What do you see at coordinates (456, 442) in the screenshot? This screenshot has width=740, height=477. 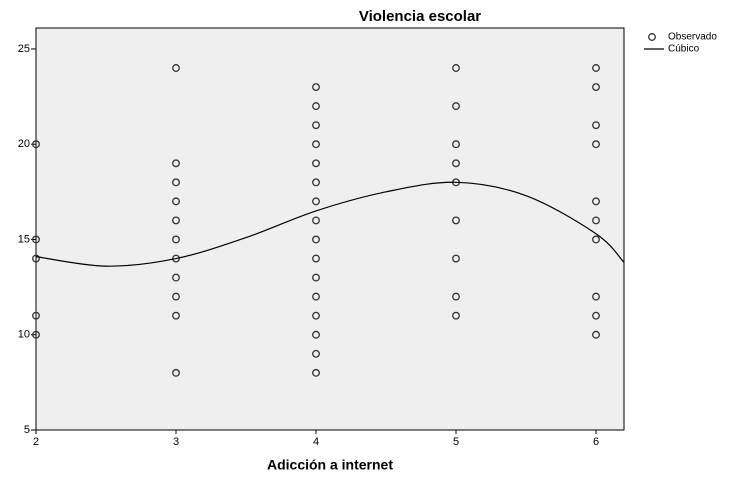 I see `x-tick-label: 5` at bounding box center [456, 442].